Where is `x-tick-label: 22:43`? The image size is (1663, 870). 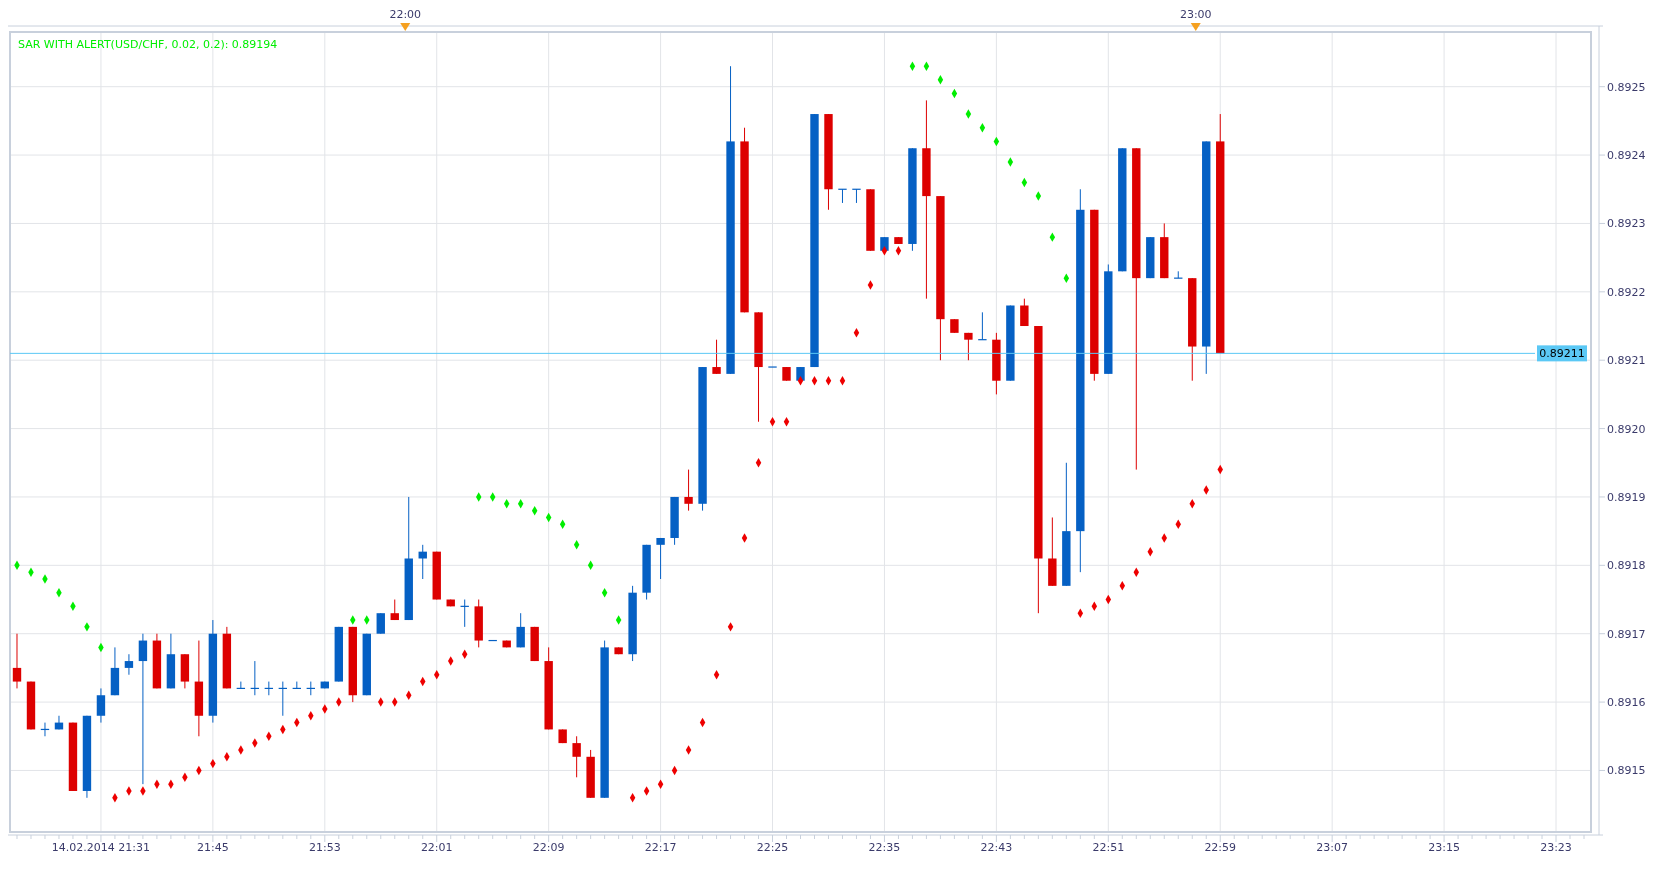
x-tick-label: 22:43 is located at coordinates (996, 847).